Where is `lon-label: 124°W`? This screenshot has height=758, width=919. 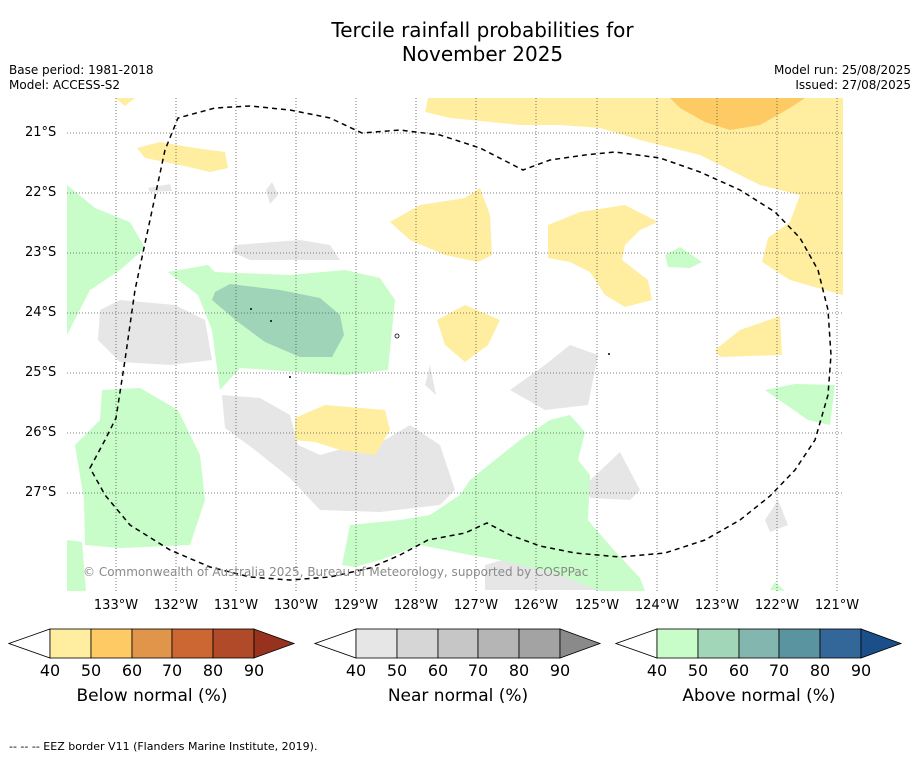 lon-label: 124°W is located at coordinates (657, 605).